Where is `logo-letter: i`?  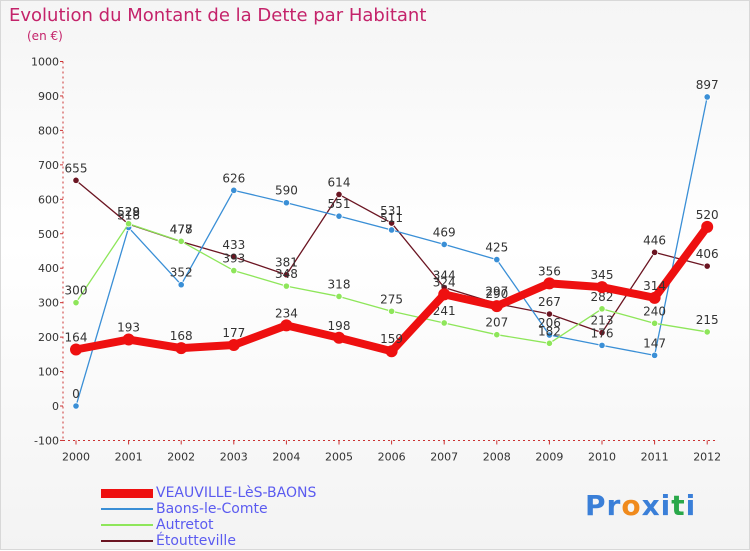 logo-letter: i is located at coordinates (691, 505).